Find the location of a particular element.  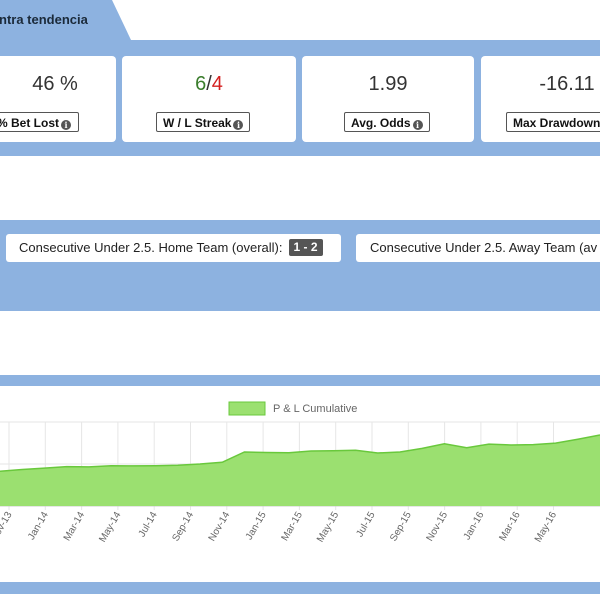

x-tick-label: Mar-14 is located at coordinates (75, 526).